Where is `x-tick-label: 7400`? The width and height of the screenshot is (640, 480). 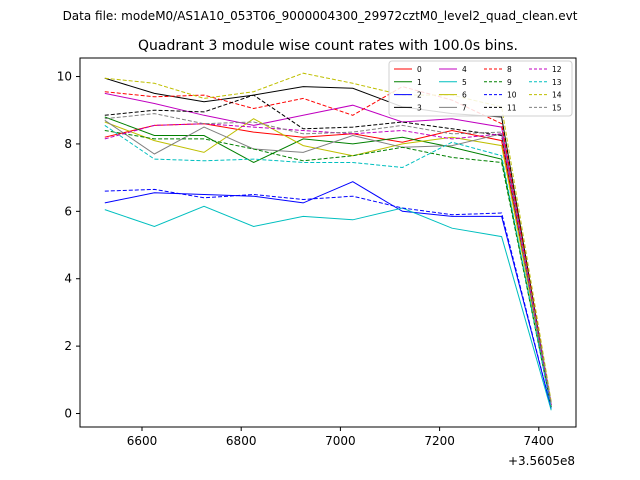
x-tick-label: 7400 is located at coordinates (539, 441).